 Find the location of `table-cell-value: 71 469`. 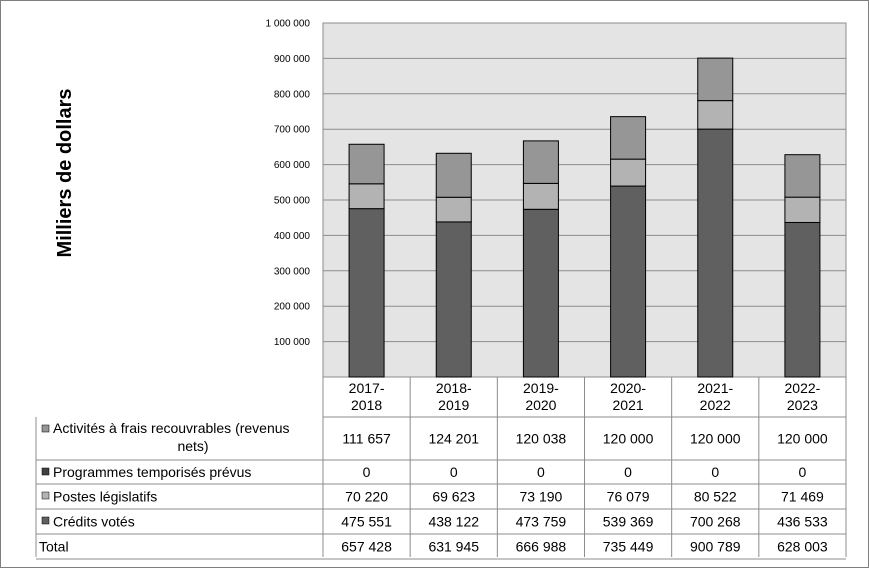

table-cell-value: 71 469 is located at coordinates (802, 497).